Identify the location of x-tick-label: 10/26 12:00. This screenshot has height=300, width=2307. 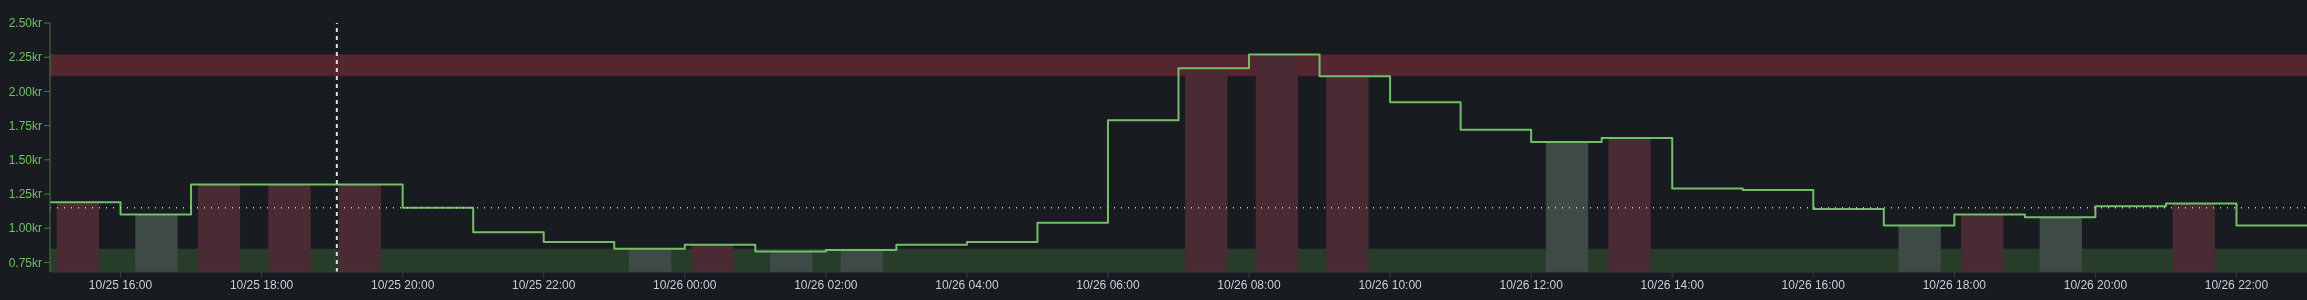
(1531, 284).